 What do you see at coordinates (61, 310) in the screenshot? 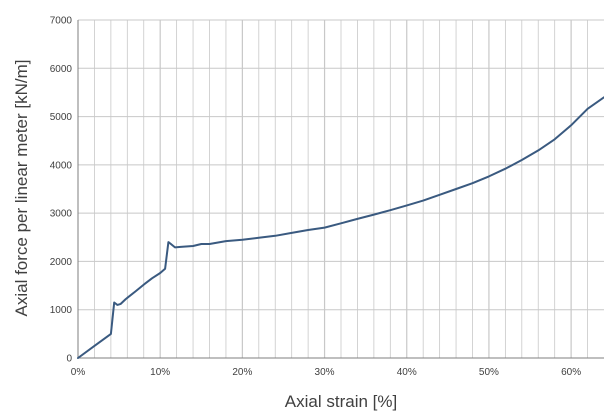
I see `y-tick-label: 1000` at bounding box center [61, 310].